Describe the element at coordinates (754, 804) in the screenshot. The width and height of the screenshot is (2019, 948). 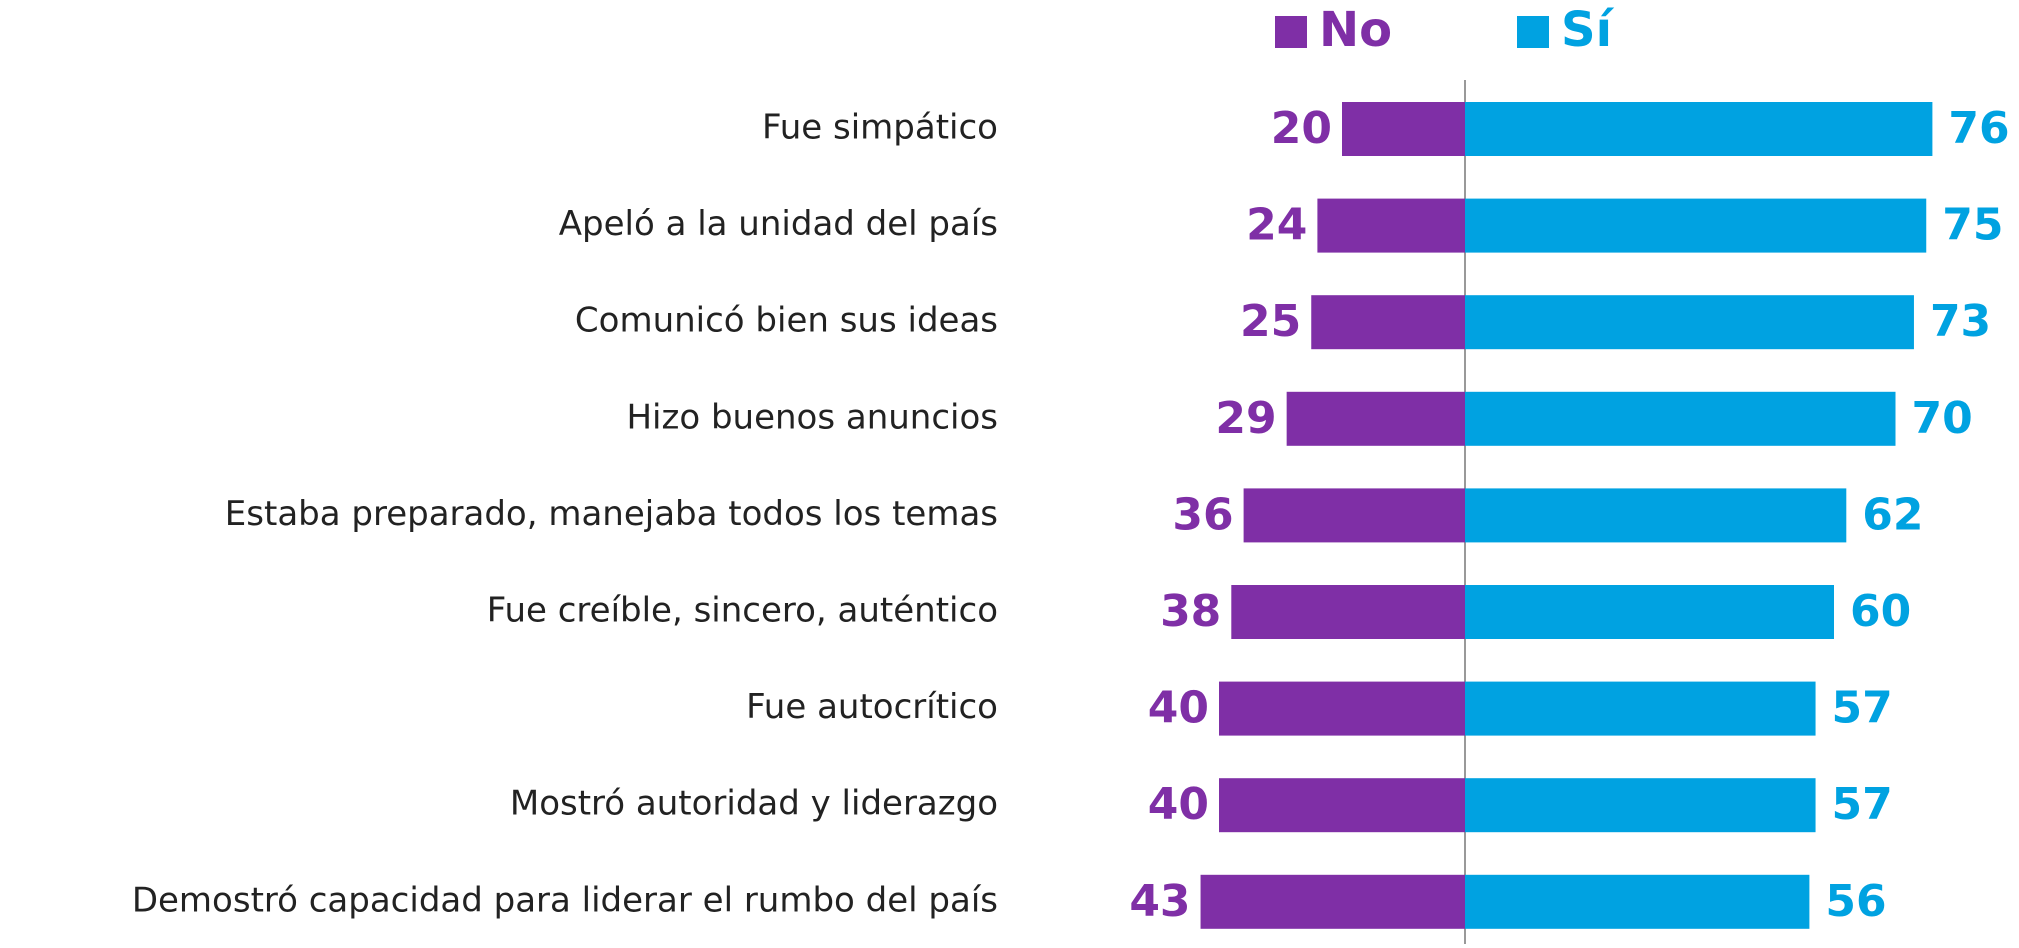
I see `category-label: Mostró autoridad y liderazgo` at that location.